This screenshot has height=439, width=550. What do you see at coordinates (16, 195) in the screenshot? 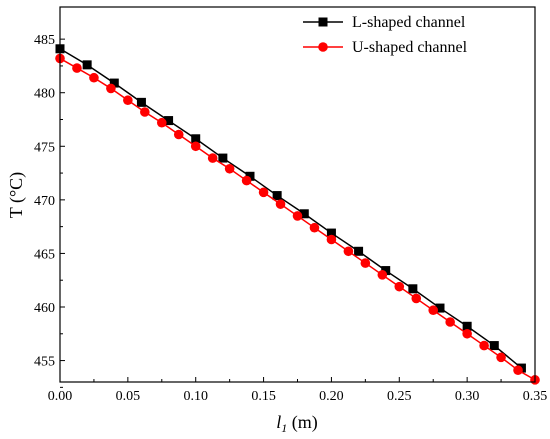
I see `y-axis-title: T (°C)` at bounding box center [16, 195].